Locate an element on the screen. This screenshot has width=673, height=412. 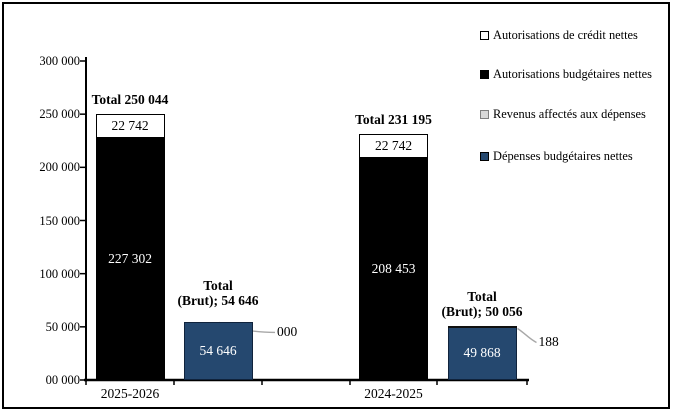
authorizations-total-label: Total 250 044 is located at coordinates (130, 100).